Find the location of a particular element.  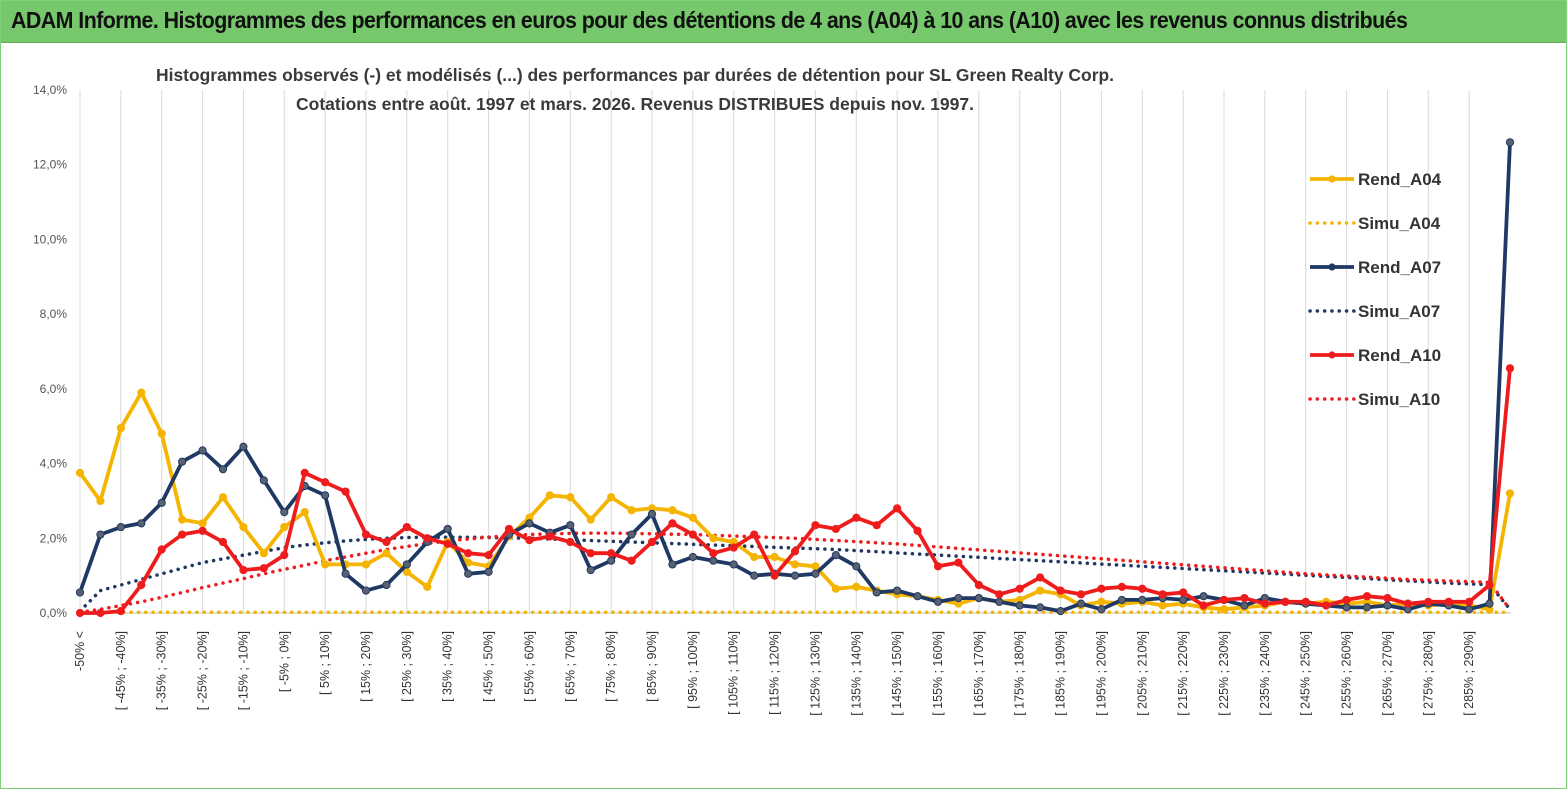

y-tick-label: 14,0% is located at coordinates (50, 90).